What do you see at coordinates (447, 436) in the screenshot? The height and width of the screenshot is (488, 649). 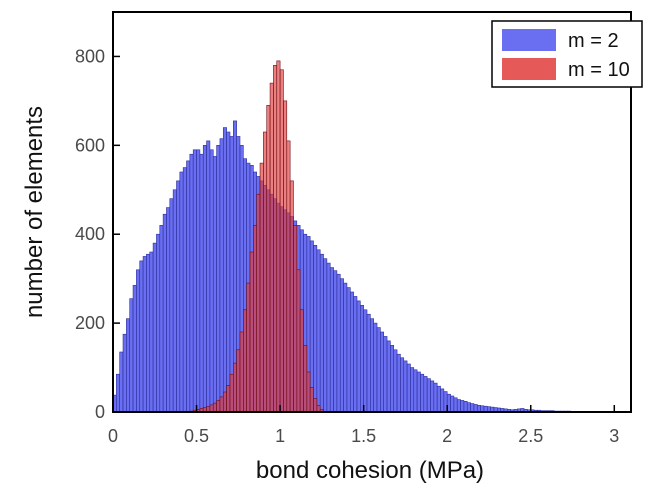 I see `x-tick-label: 2` at bounding box center [447, 436].